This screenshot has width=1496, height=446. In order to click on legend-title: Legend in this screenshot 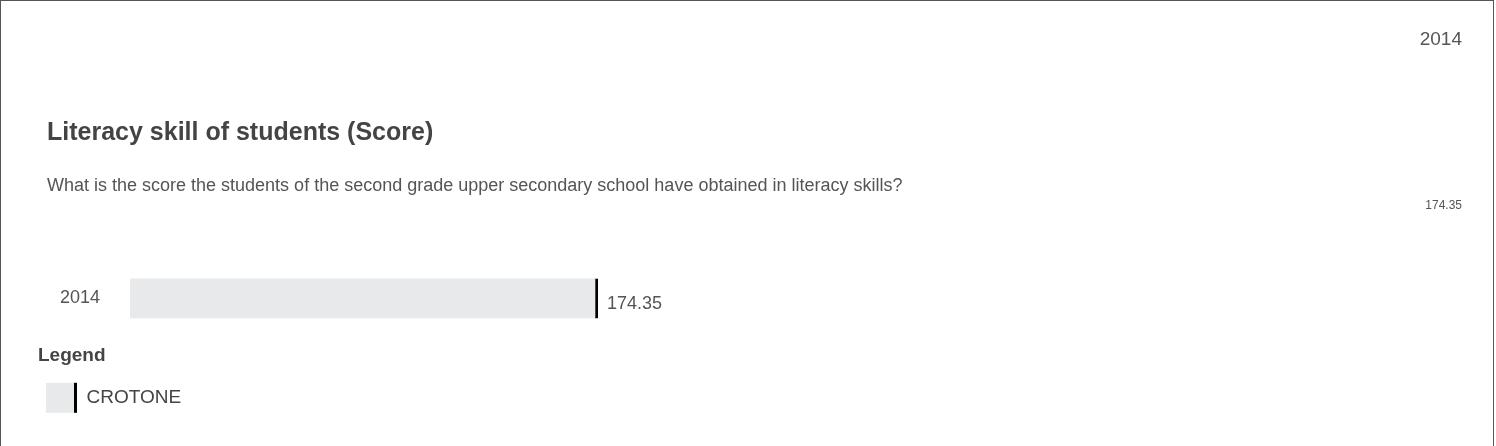, I will do `click(72, 354)`.